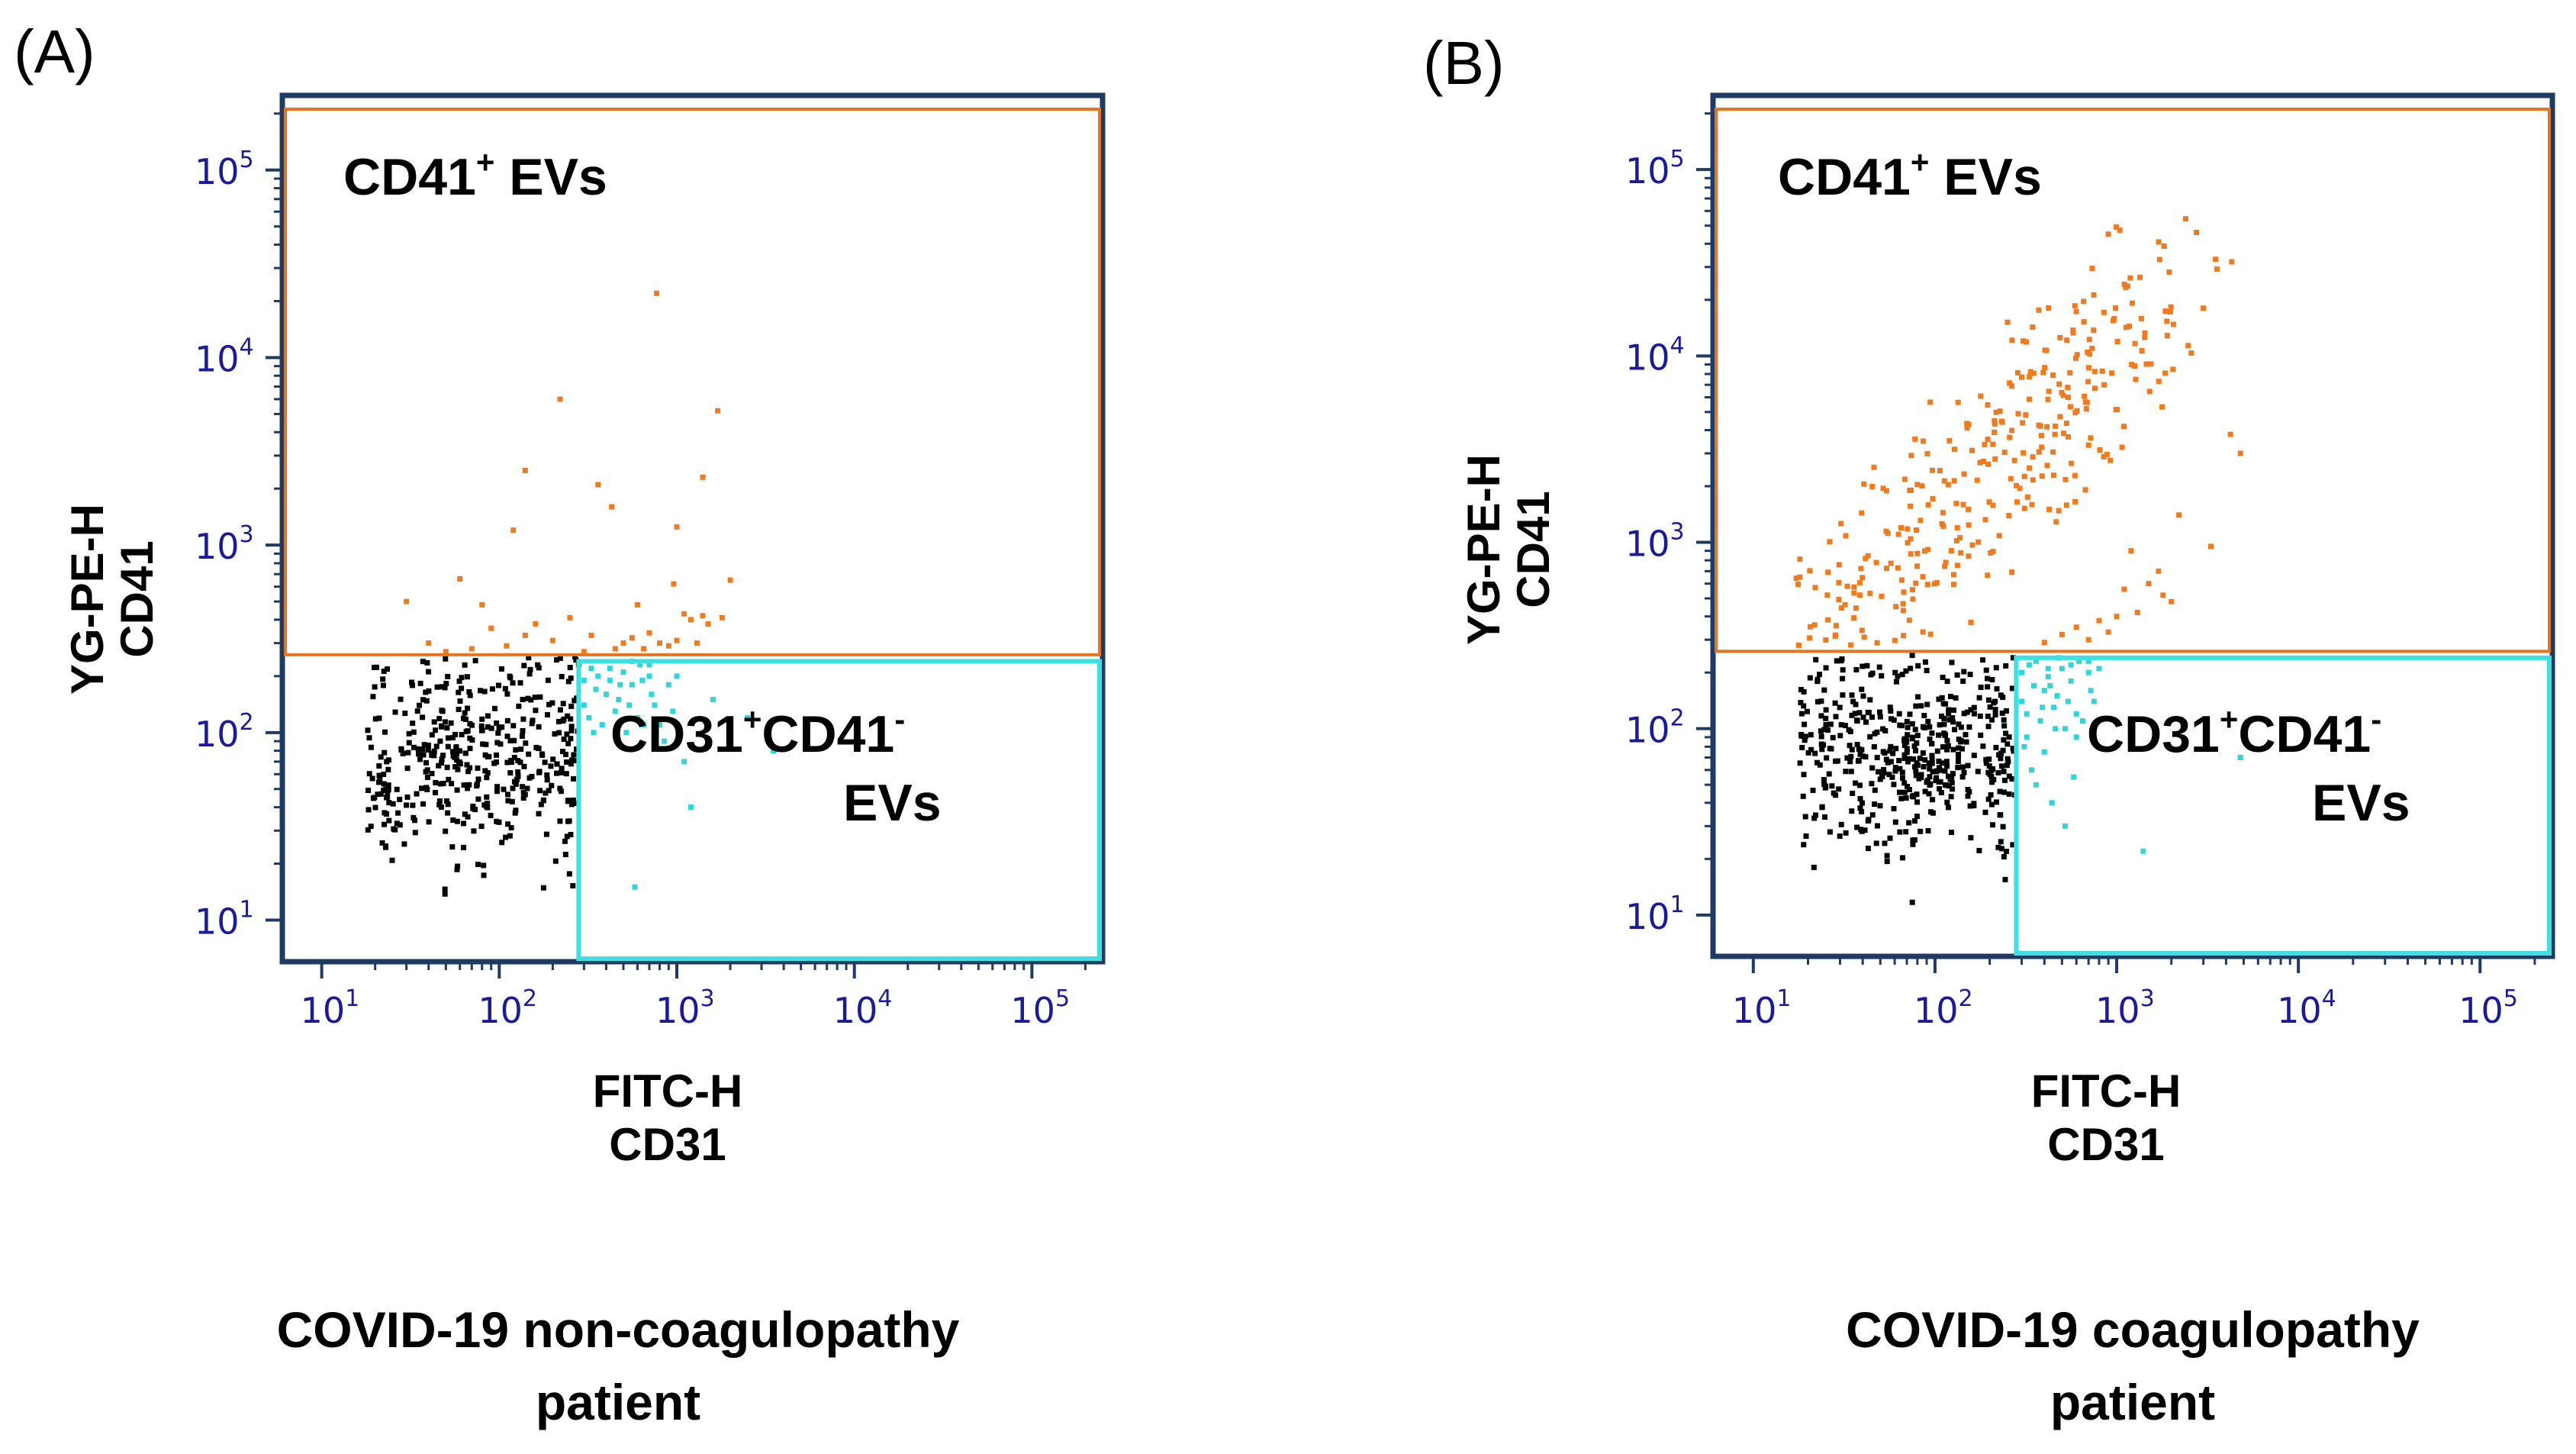 This screenshot has height=1454, width=2576. Describe the element at coordinates (1943, 1008) in the screenshot. I see `x-tick-label: 102` at that location.